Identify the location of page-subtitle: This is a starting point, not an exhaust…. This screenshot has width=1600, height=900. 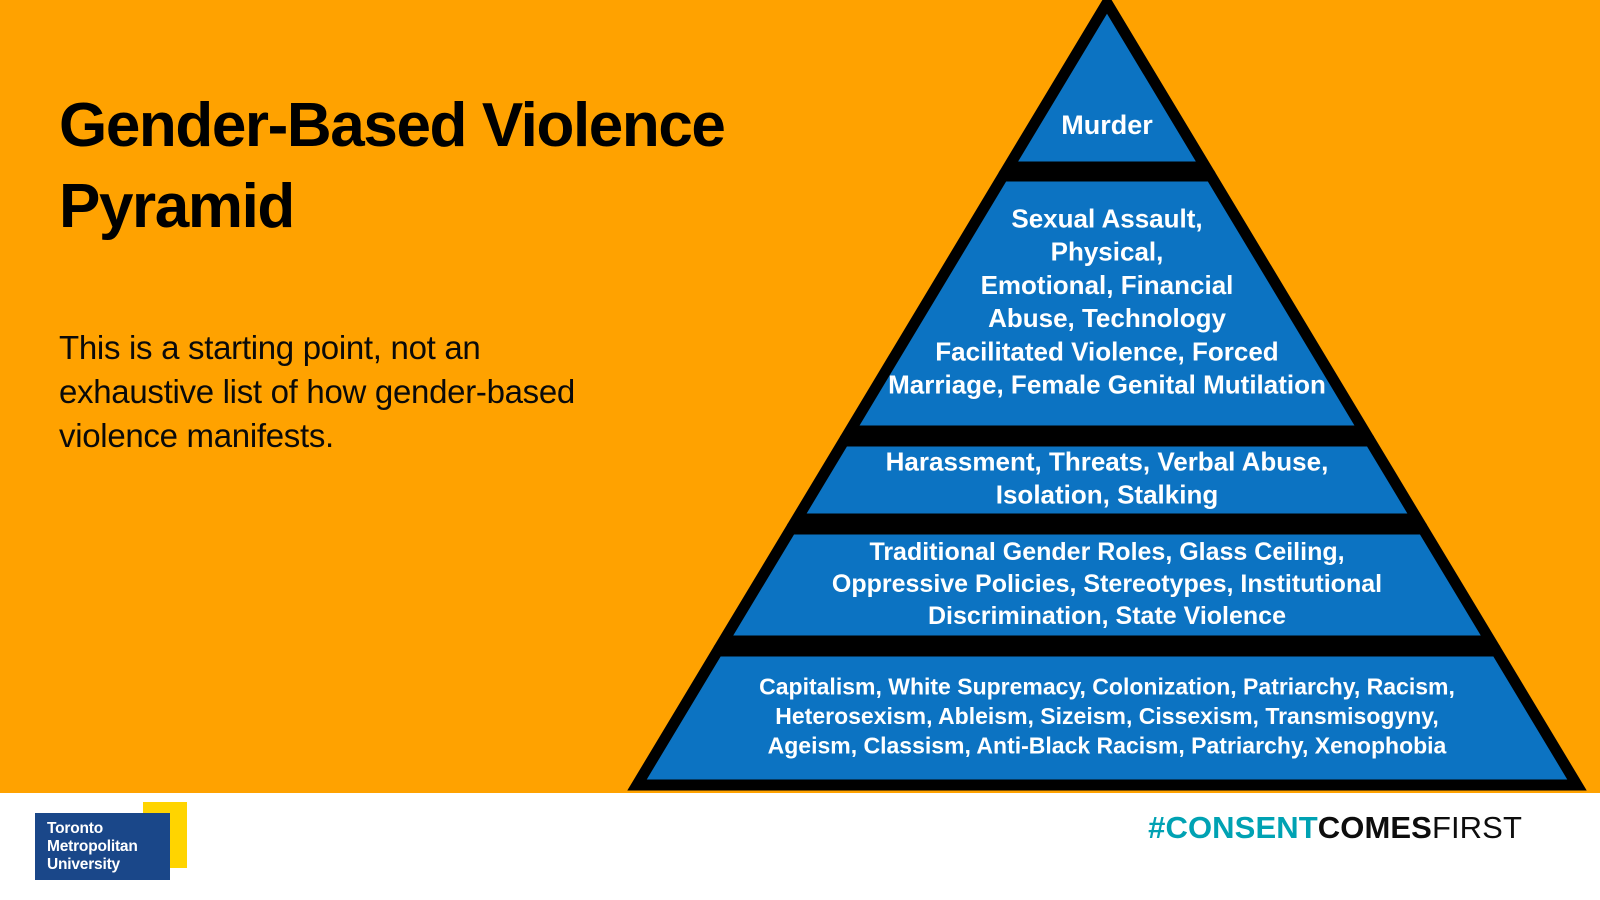
(317, 391).